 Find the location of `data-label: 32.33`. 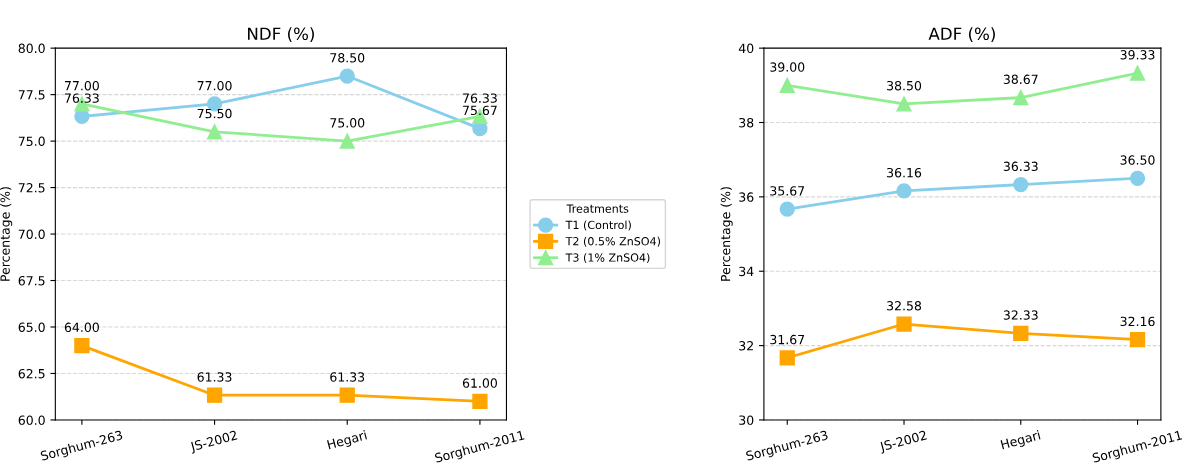

data-label: 32.33 is located at coordinates (1020, 315).